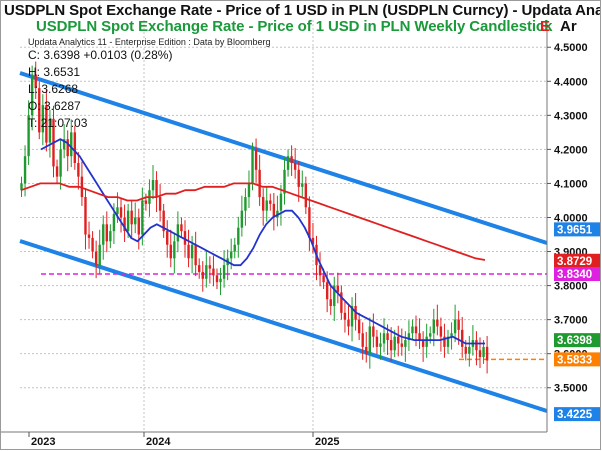 The height and width of the screenshot is (451, 602). I want to click on price-tag-label: 3.6398, so click(575, 341).